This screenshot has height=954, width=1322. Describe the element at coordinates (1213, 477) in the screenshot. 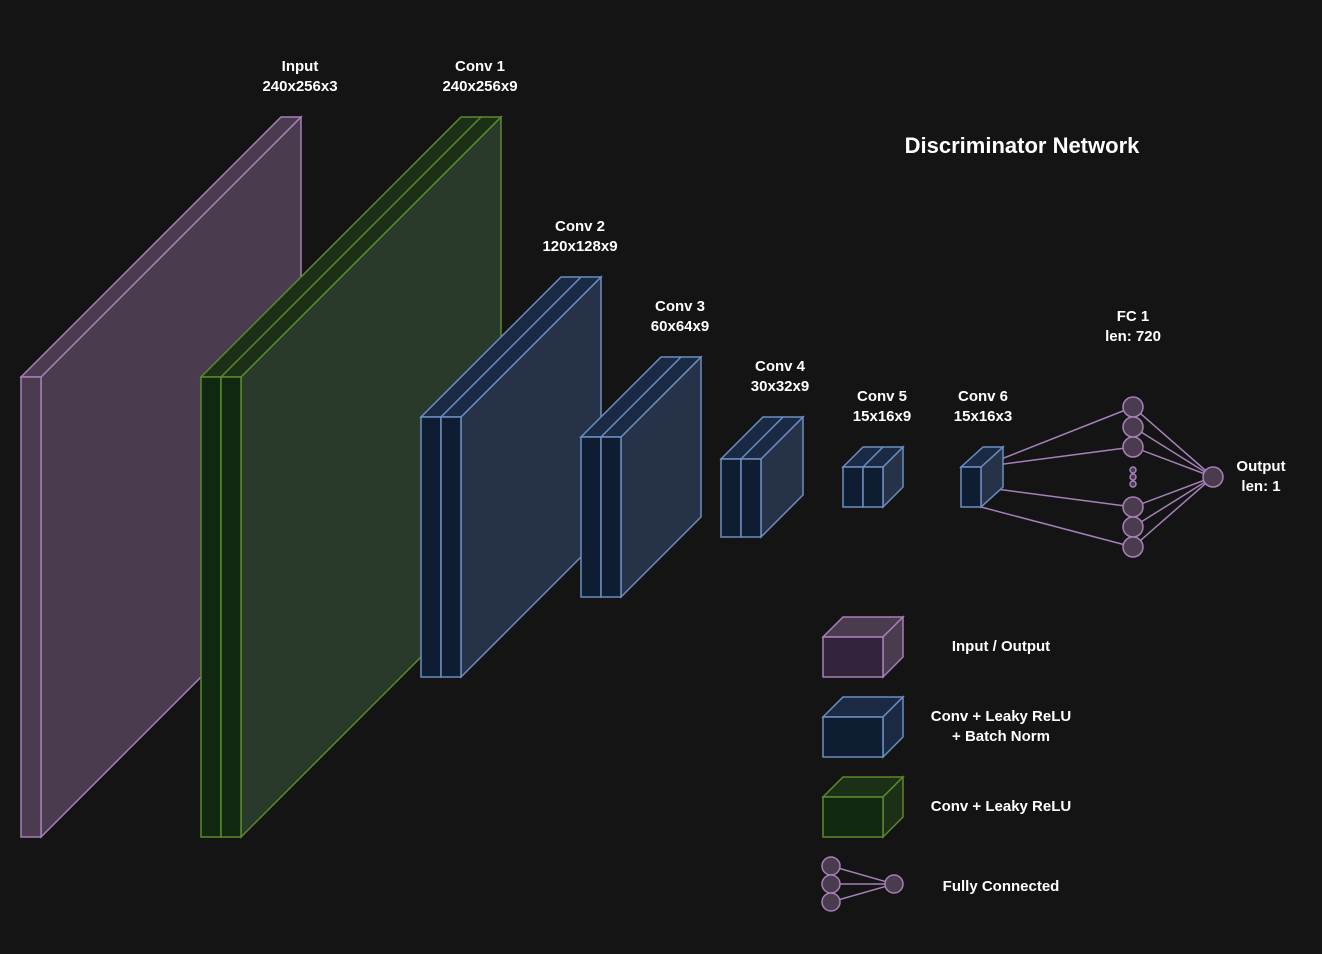

I see `output-neuron` at that location.